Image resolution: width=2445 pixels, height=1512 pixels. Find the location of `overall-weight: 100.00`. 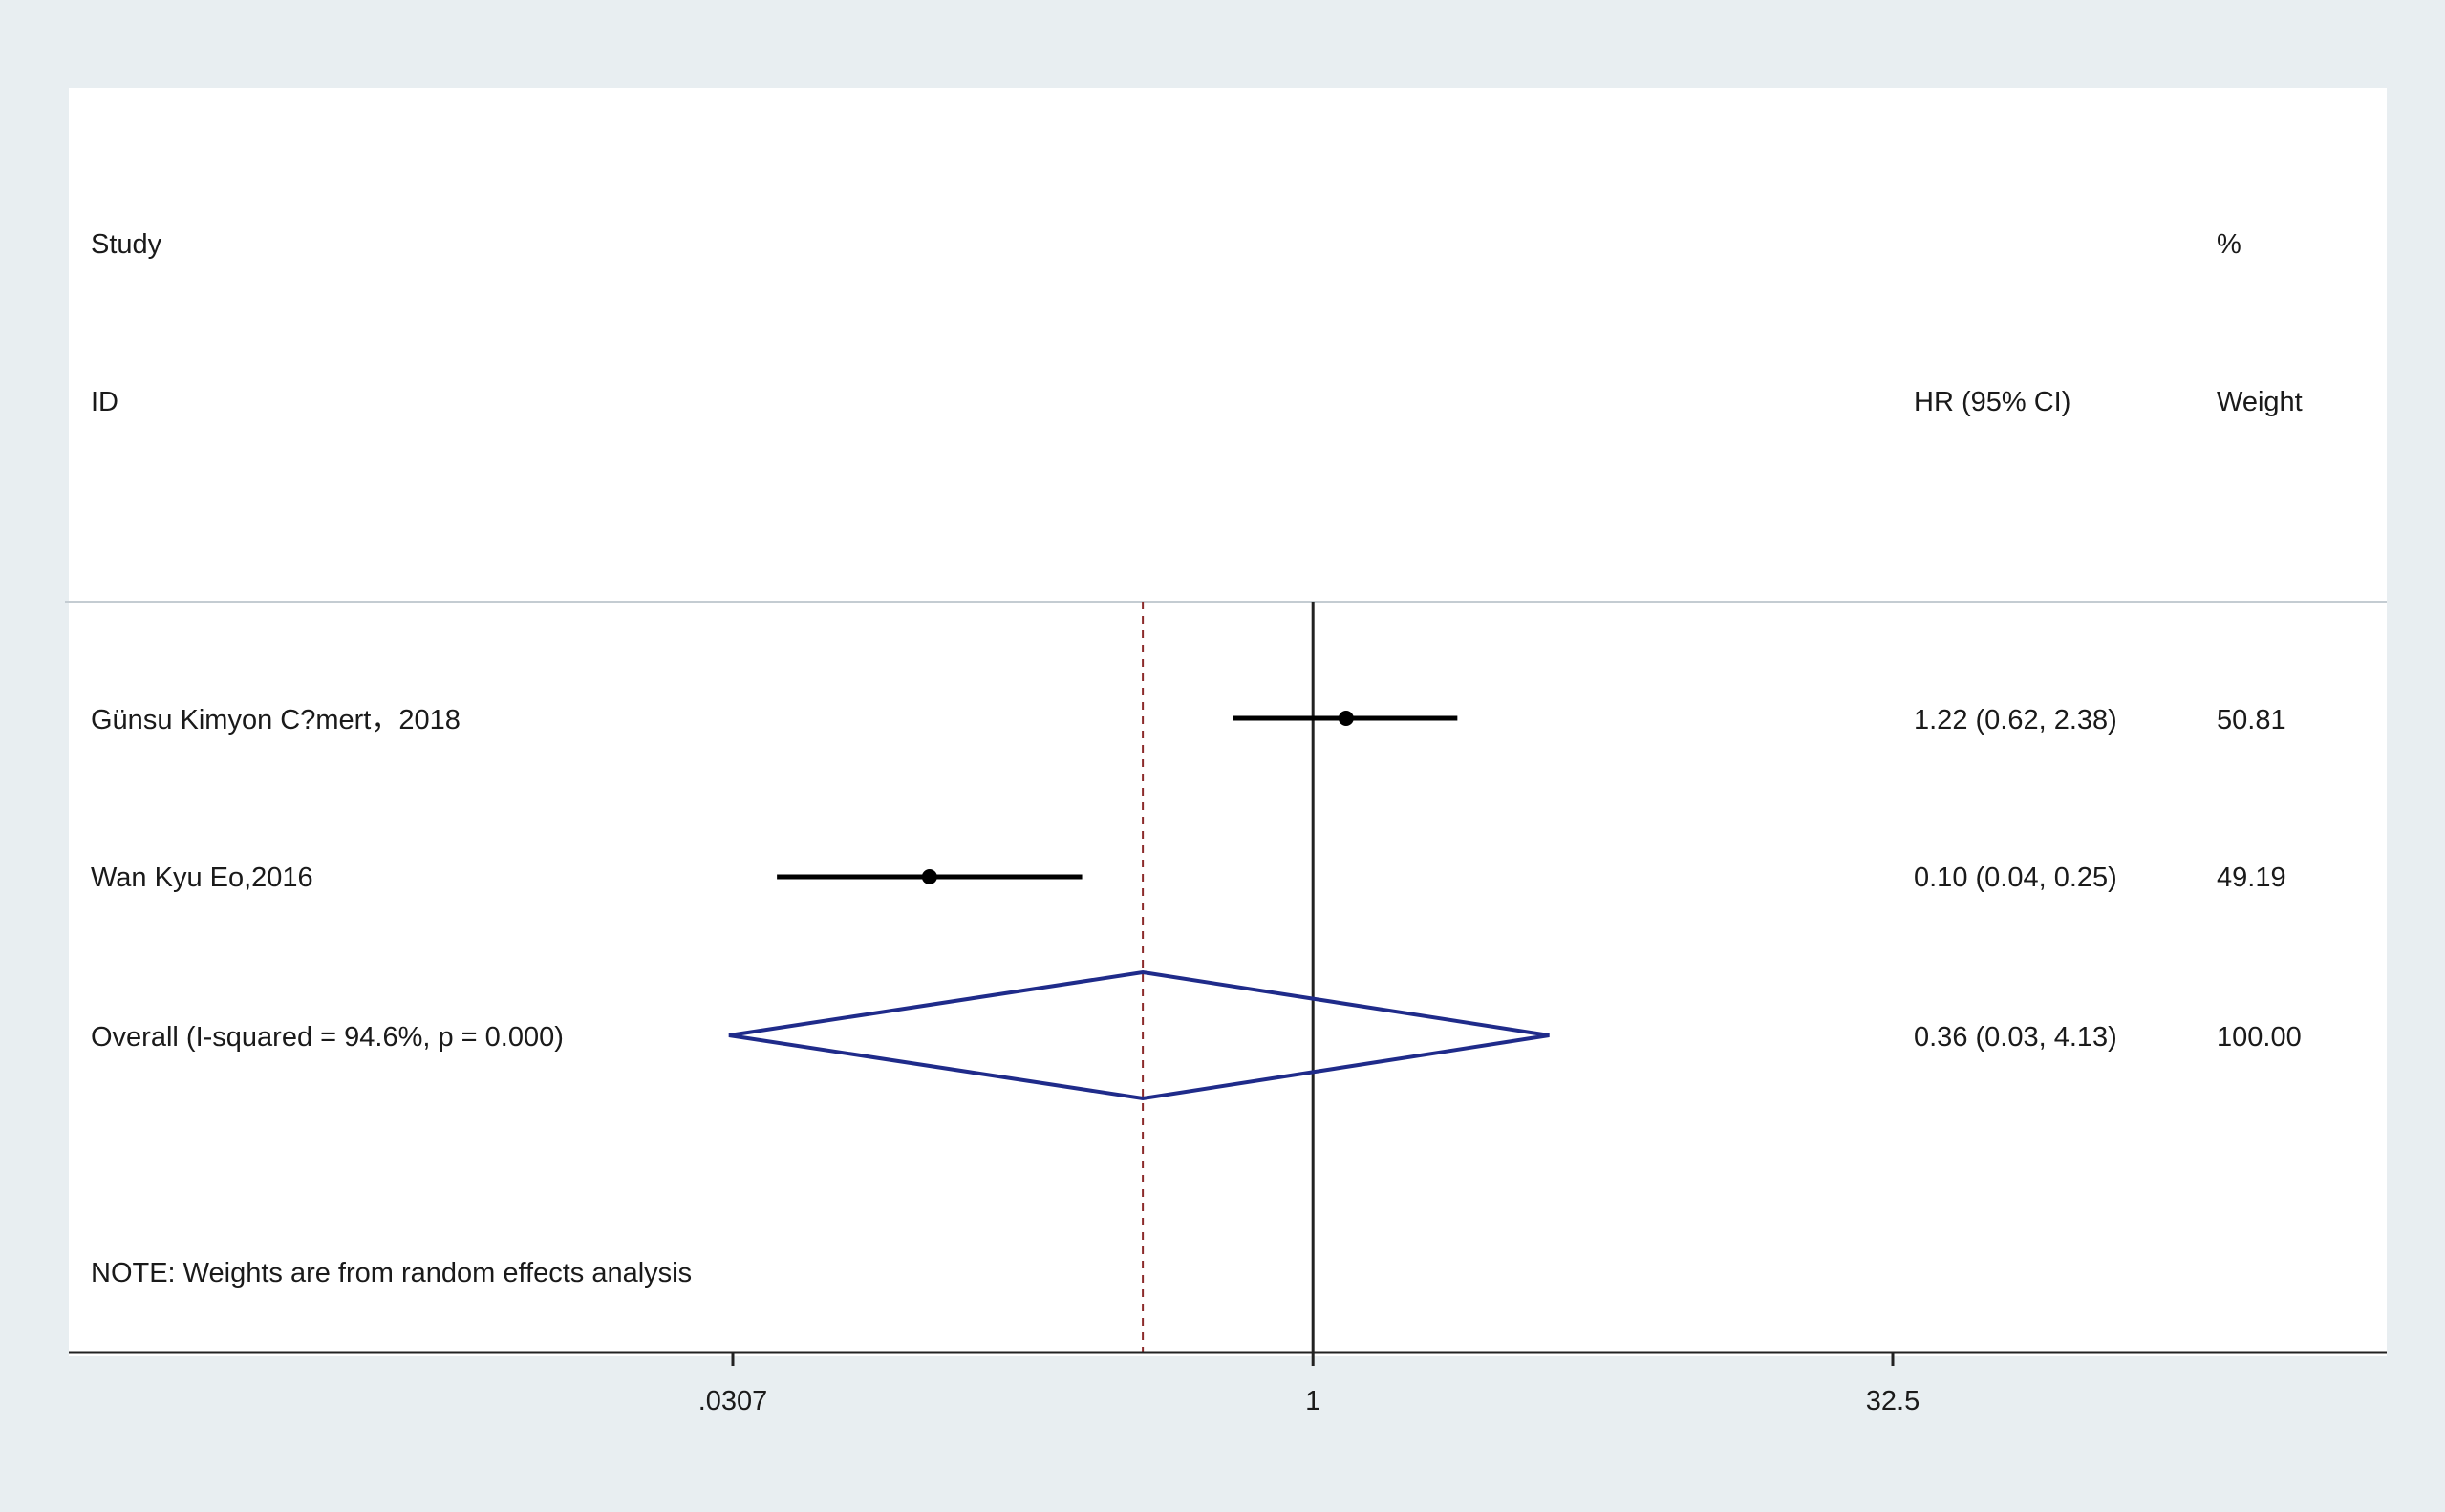

overall-weight: 100.00 is located at coordinates (2259, 1037).